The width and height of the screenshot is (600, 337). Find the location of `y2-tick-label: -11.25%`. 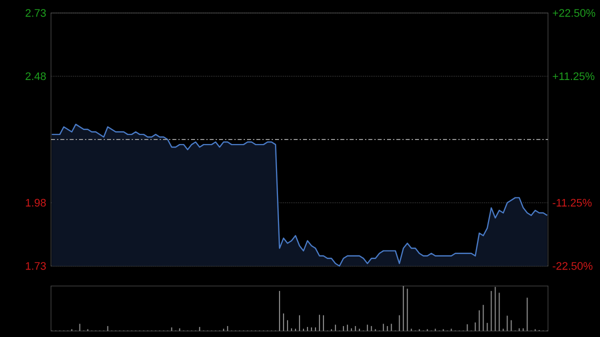

y2-tick-label: -11.25% is located at coordinates (572, 202).